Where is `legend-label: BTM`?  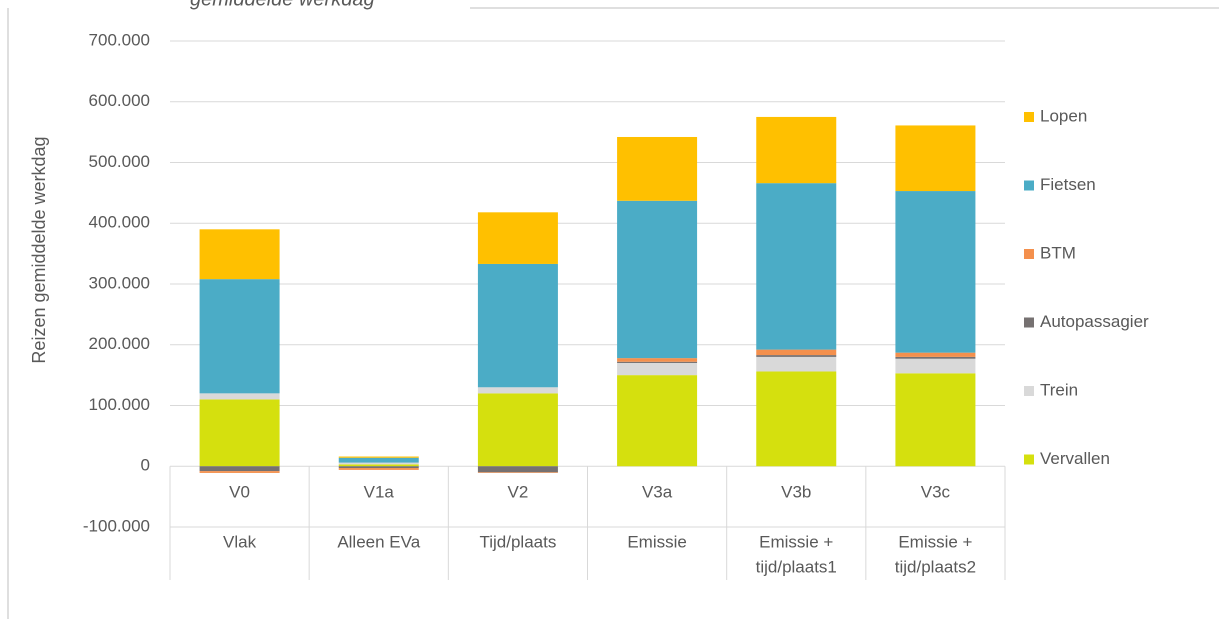 legend-label: BTM is located at coordinates (1058, 252).